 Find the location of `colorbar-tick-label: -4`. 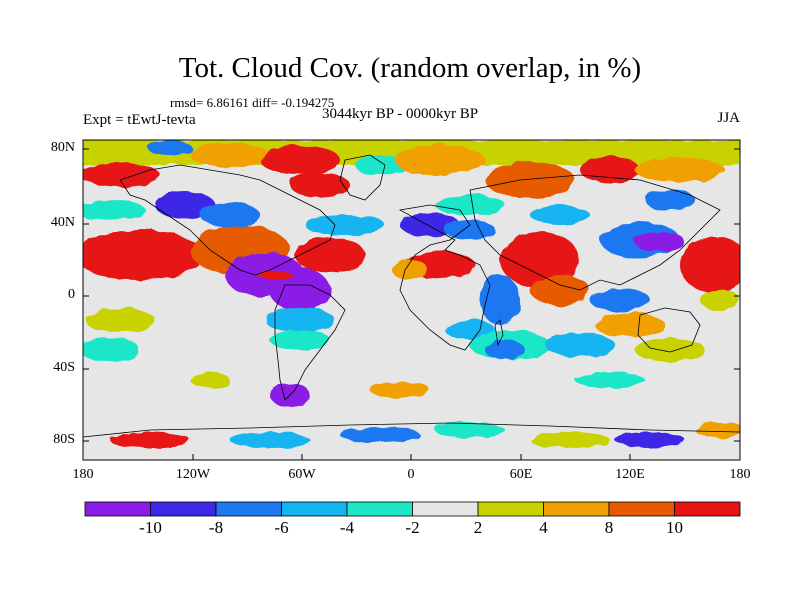

colorbar-tick-label: -4 is located at coordinates (347, 527).